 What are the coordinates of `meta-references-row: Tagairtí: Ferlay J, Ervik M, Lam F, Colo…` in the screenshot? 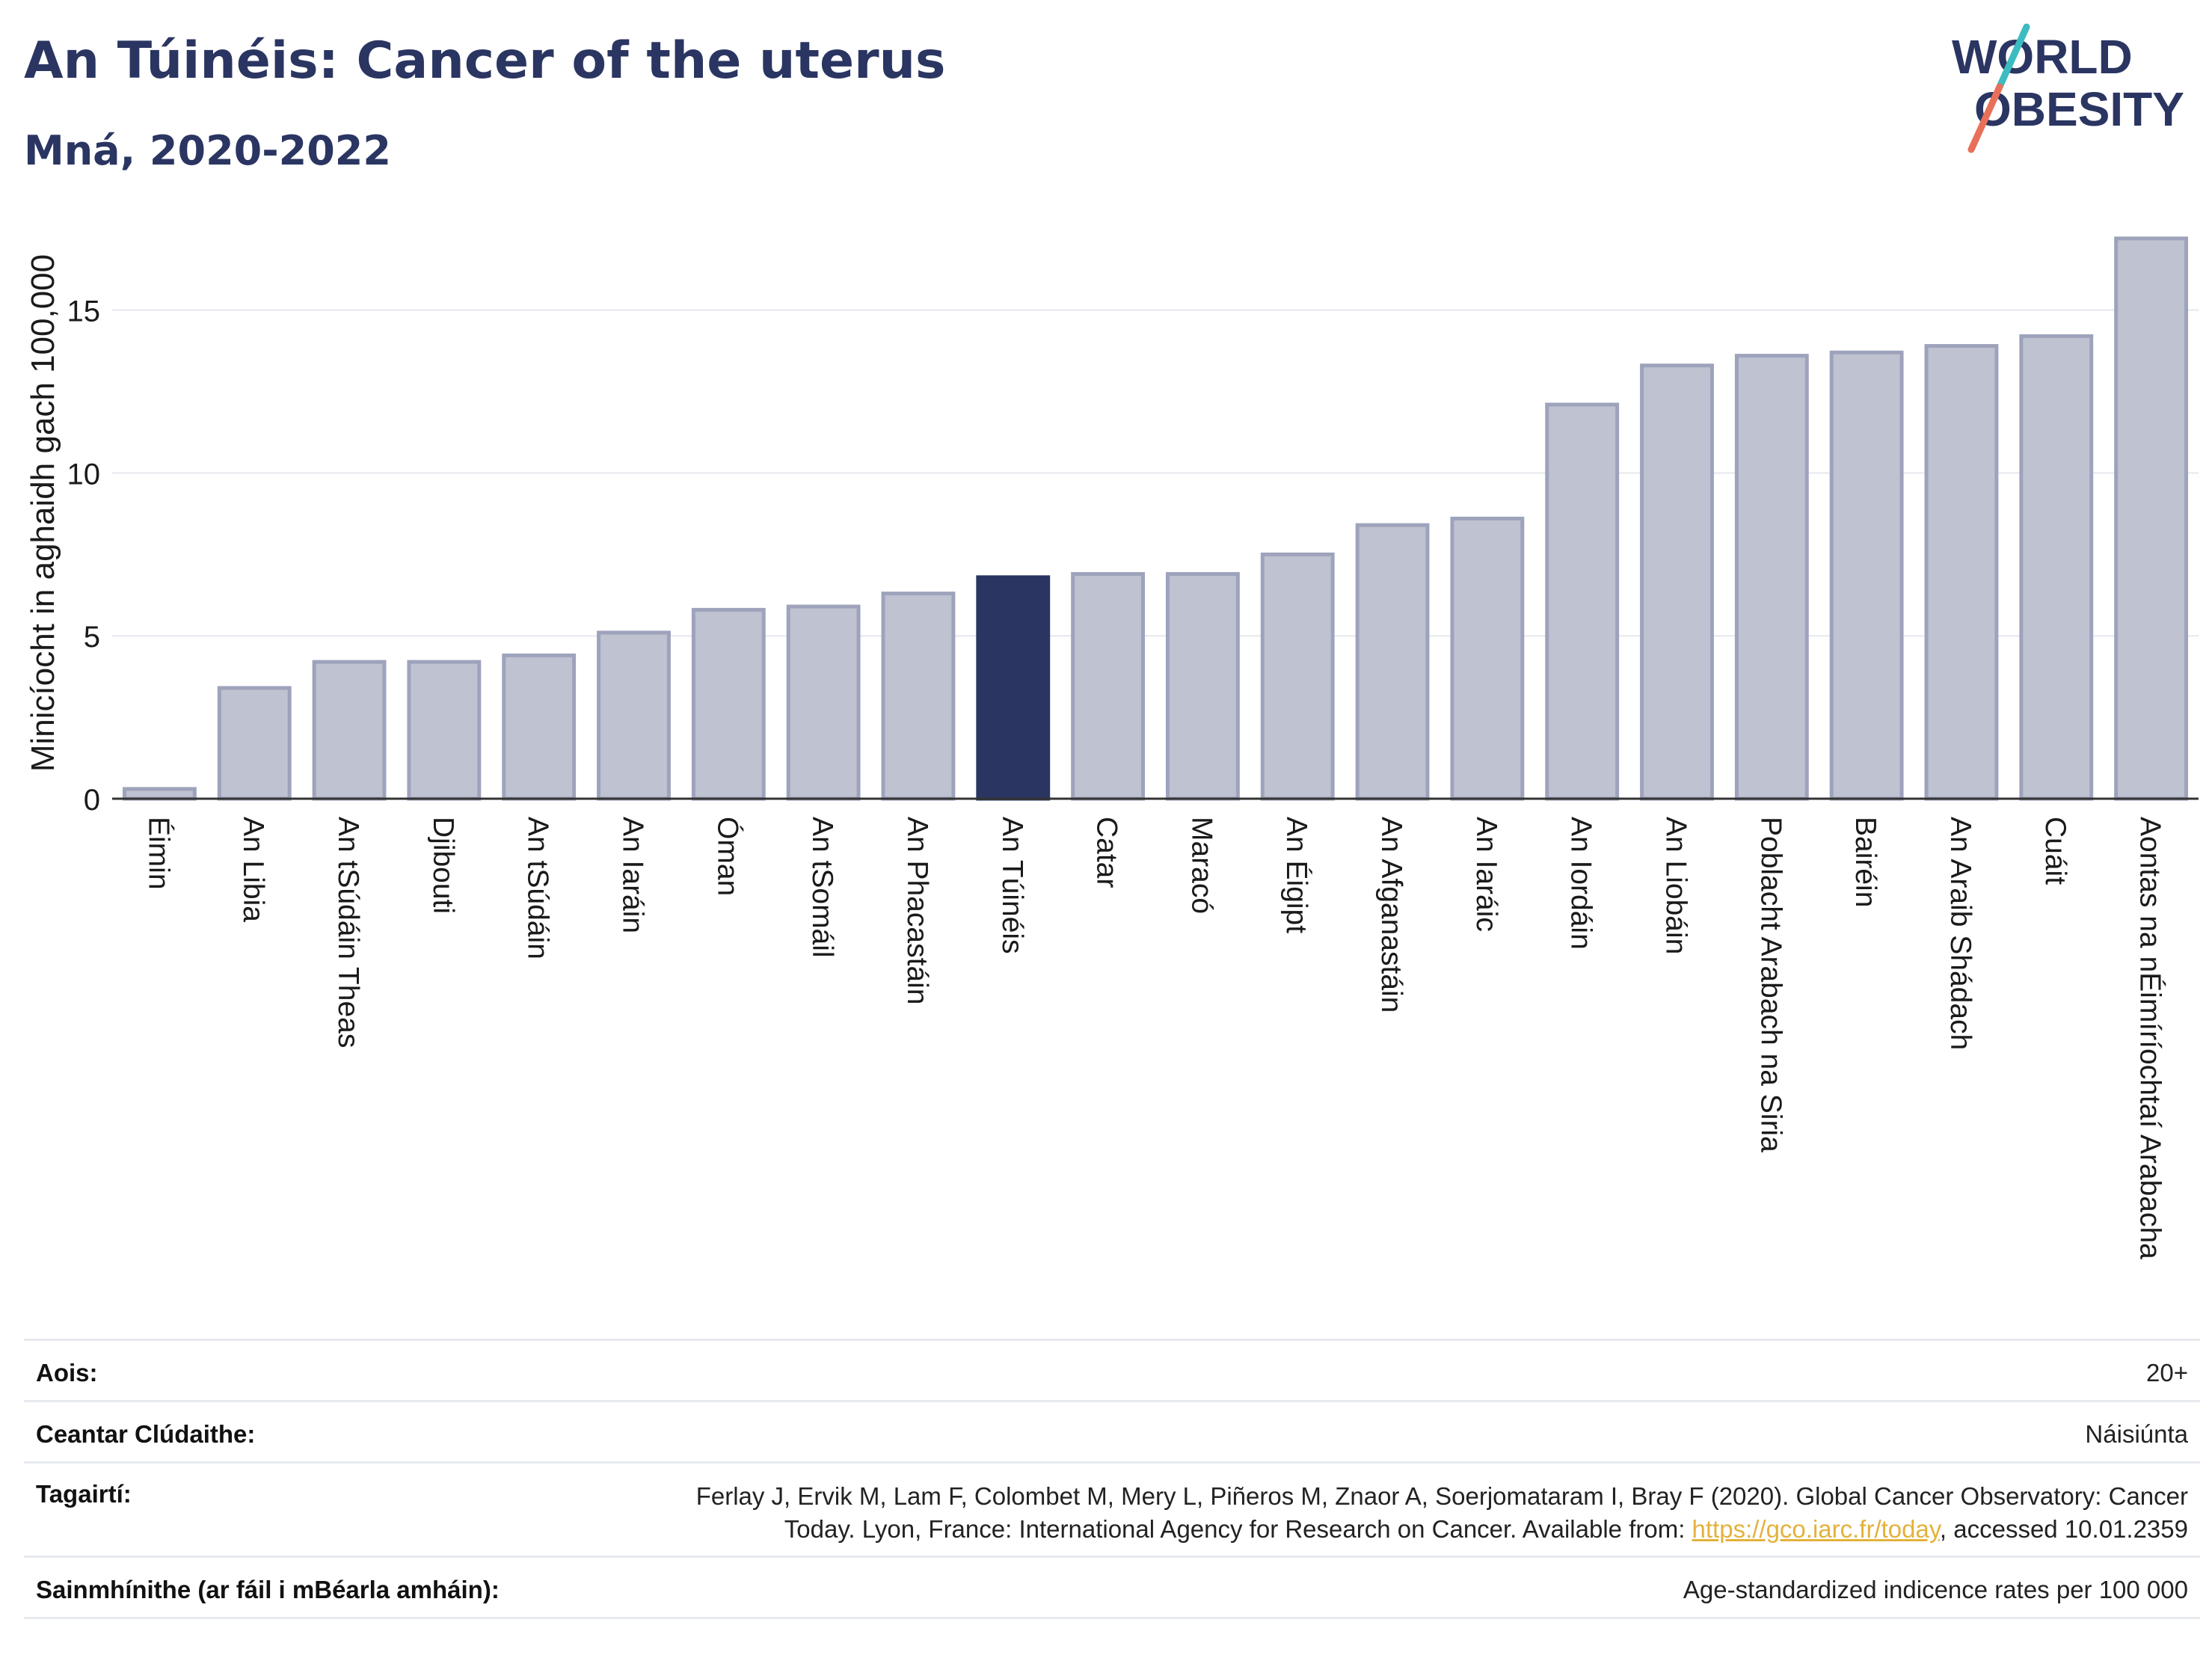 It's located at (1112, 1508).